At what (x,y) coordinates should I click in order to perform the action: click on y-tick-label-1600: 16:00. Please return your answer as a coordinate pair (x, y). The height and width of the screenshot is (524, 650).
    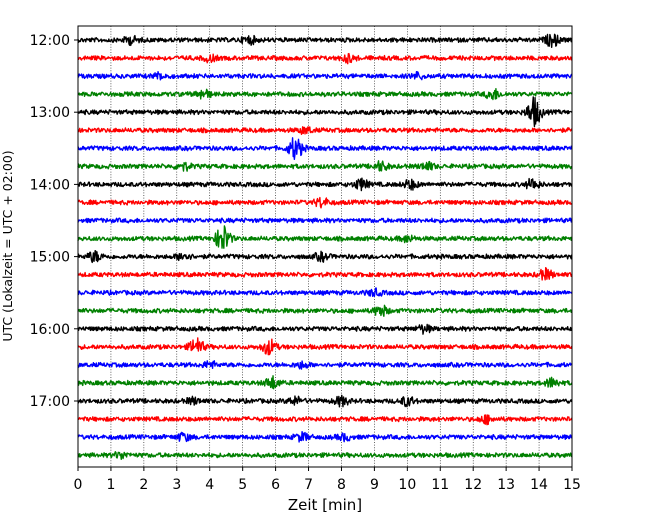
    Looking at the image, I should click on (50, 330).